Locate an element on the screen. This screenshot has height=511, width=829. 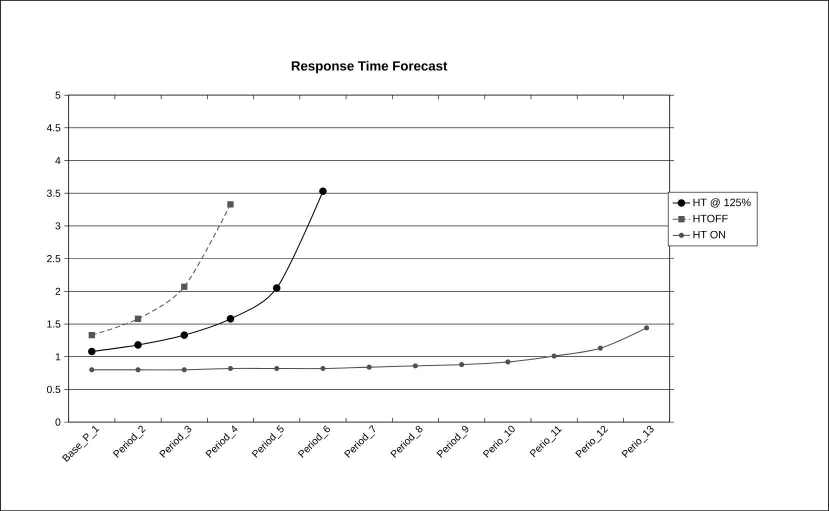
y-tick-label: 3 is located at coordinates (57, 226).